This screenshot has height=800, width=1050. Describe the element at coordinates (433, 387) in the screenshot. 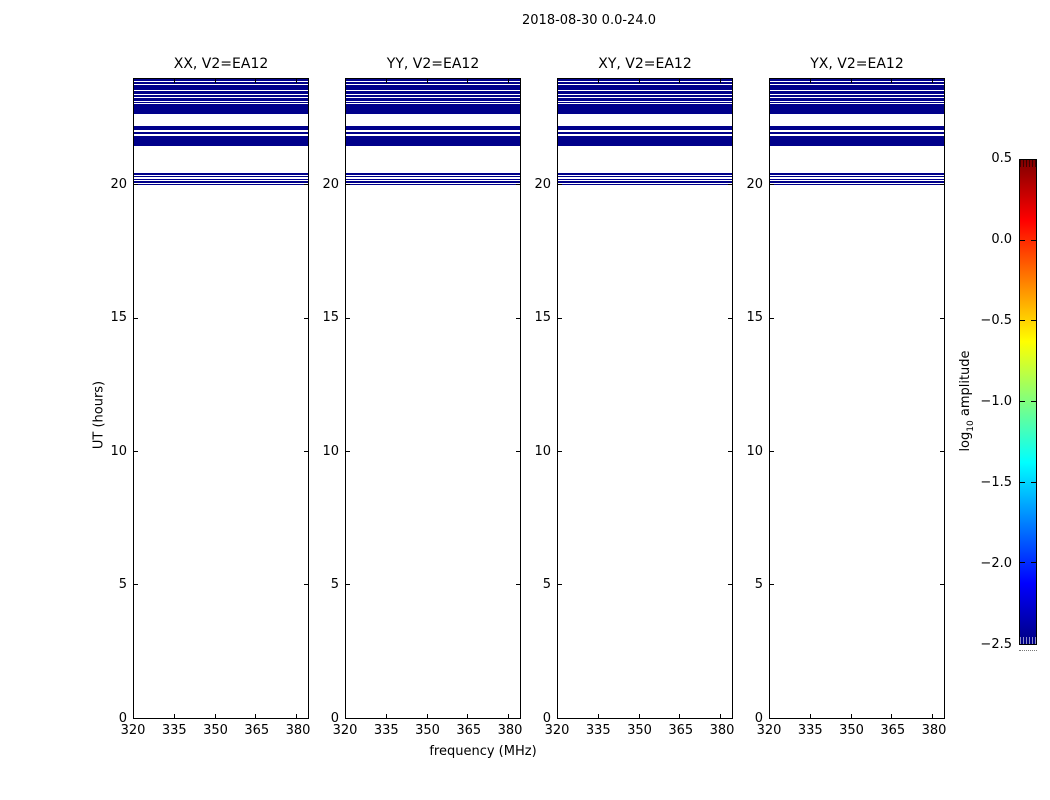

I see `heatmap-panel-2: YY, V2=EA12` at that location.